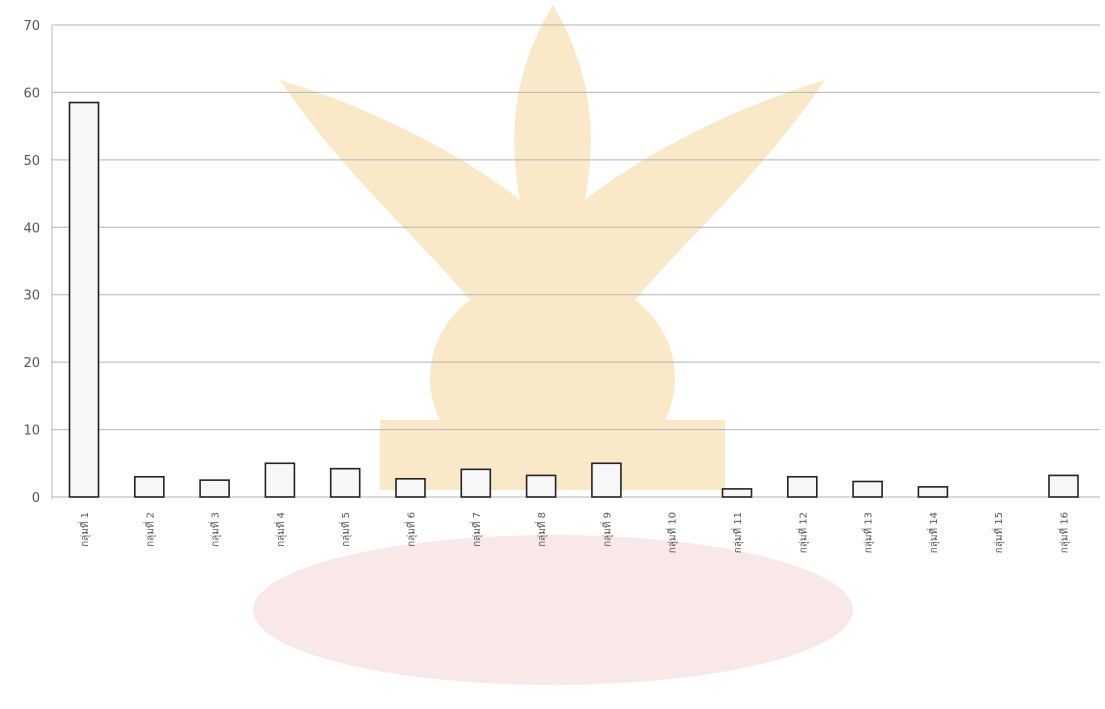  What do you see at coordinates (31, 26) in the screenshot?
I see `y-tick-label: 70` at bounding box center [31, 26].